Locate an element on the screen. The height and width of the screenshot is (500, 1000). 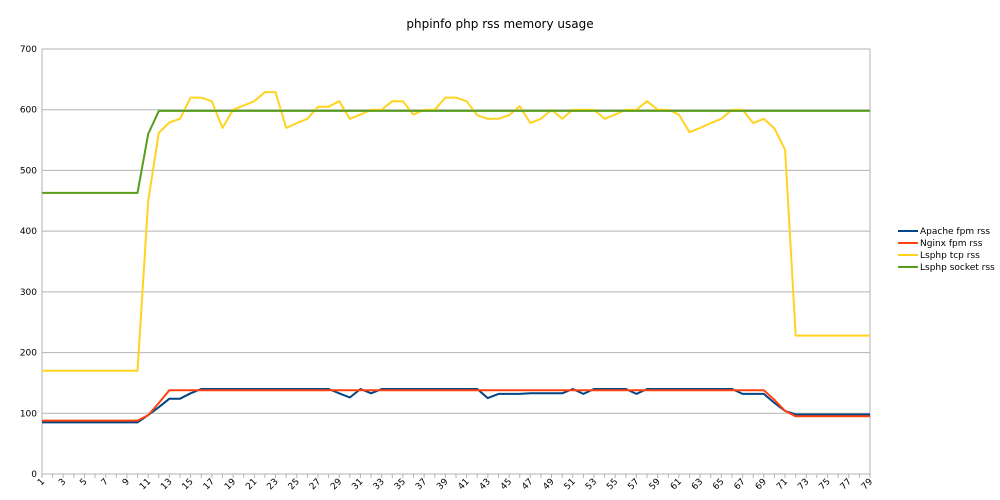
x-tick-label: 49 is located at coordinates (548, 484).